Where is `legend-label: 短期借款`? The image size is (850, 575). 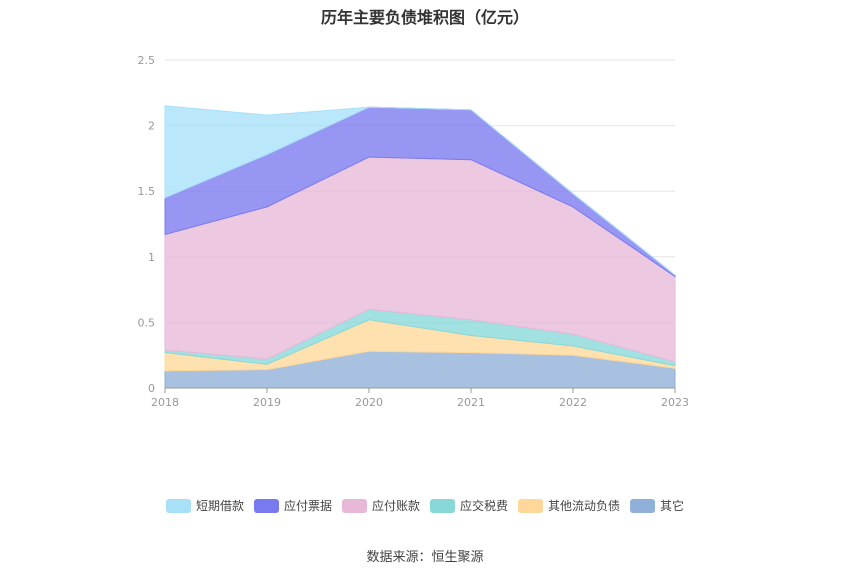
legend-label: 短期借款 is located at coordinates (219, 506).